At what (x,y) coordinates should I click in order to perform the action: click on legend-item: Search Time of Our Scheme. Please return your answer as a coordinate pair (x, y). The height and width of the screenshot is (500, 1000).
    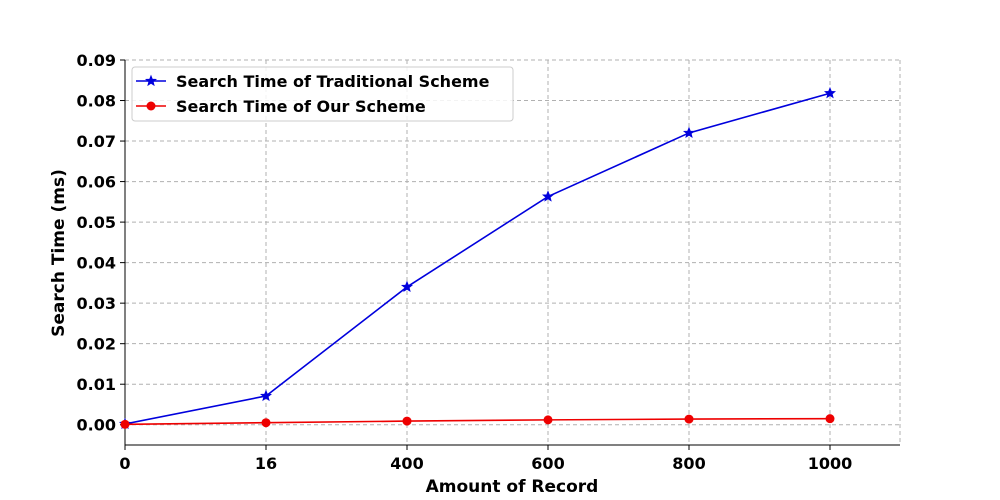
    Looking at the image, I should click on (281, 106).